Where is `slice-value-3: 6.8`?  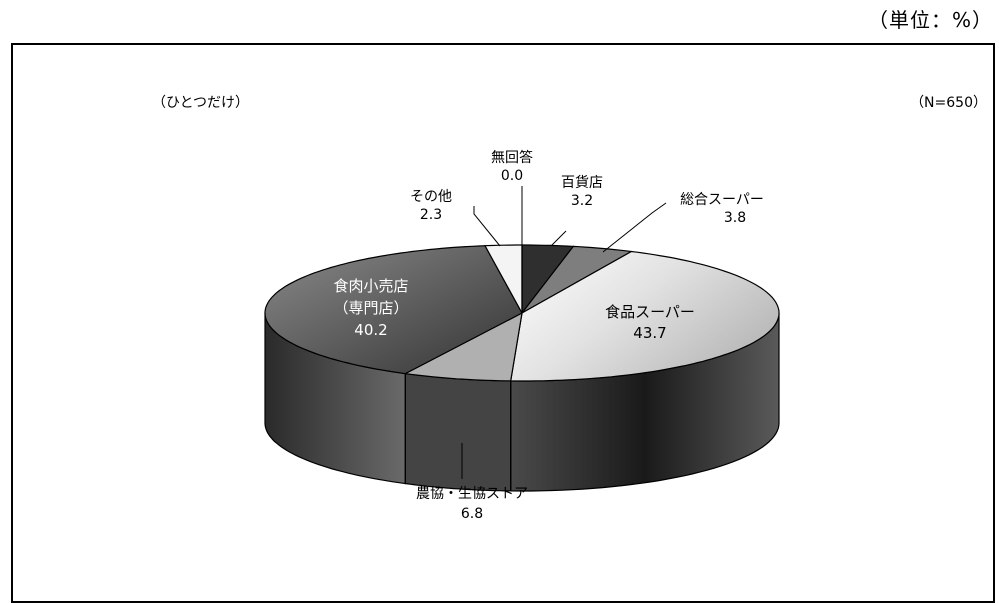 slice-value-3: 6.8 is located at coordinates (472, 514).